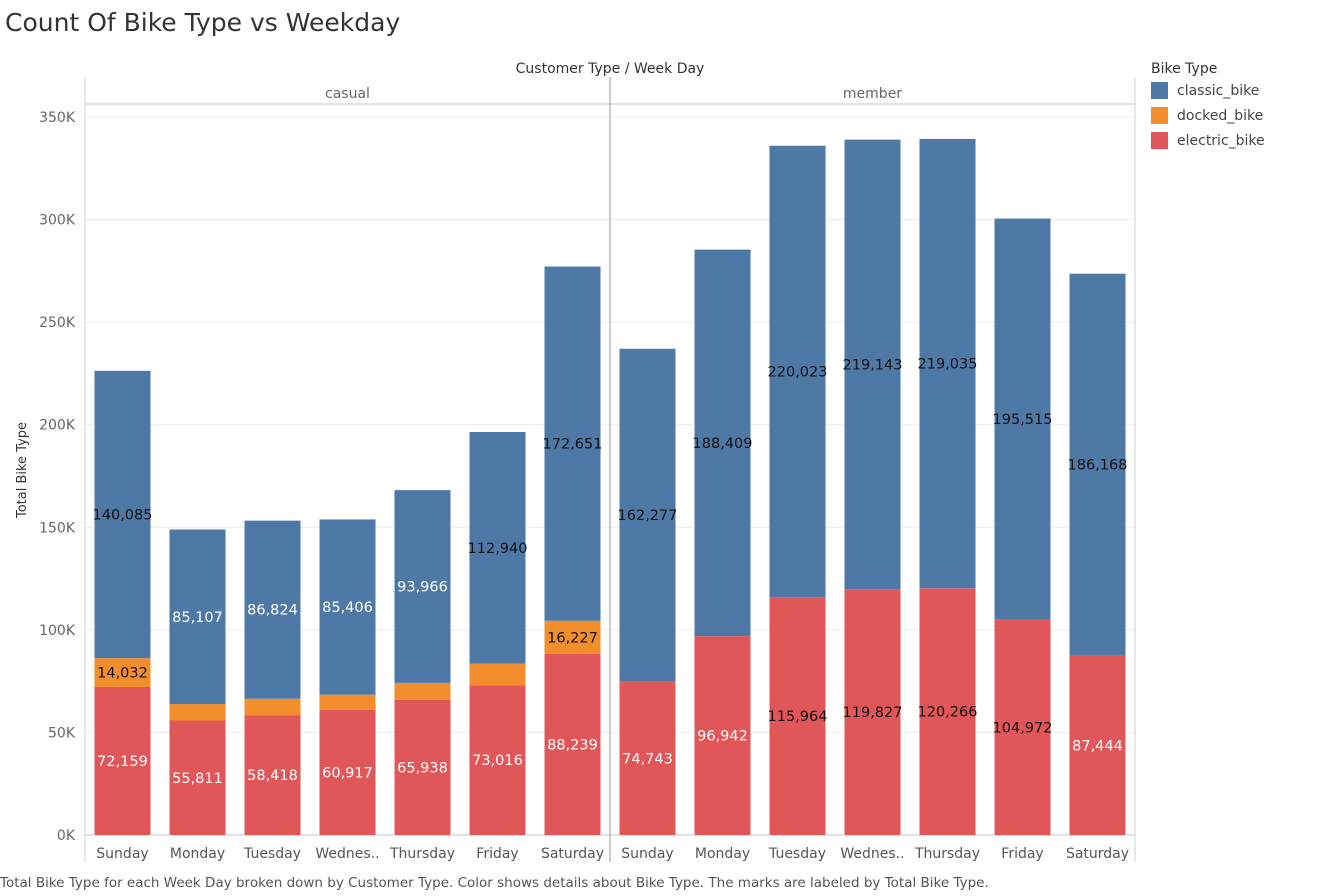 This screenshot has width=1325, height=896. Describe the element at coordinates (57, 631) in the screenshot. I see `y-tick-label: 100K` at that location.